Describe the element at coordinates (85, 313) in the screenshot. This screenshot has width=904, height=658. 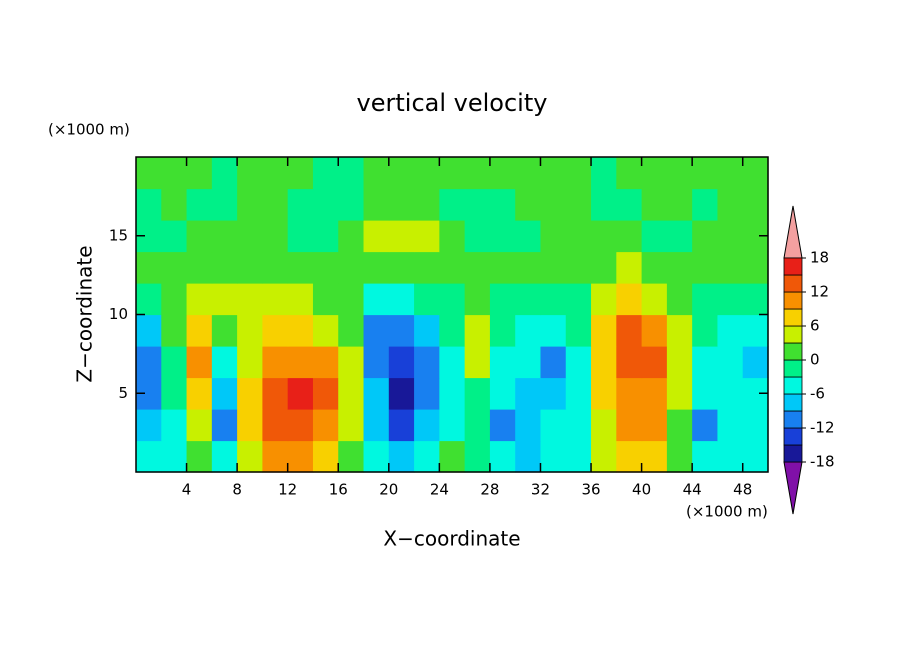
I see `y-axis-label: Z−coordinate` at that location.